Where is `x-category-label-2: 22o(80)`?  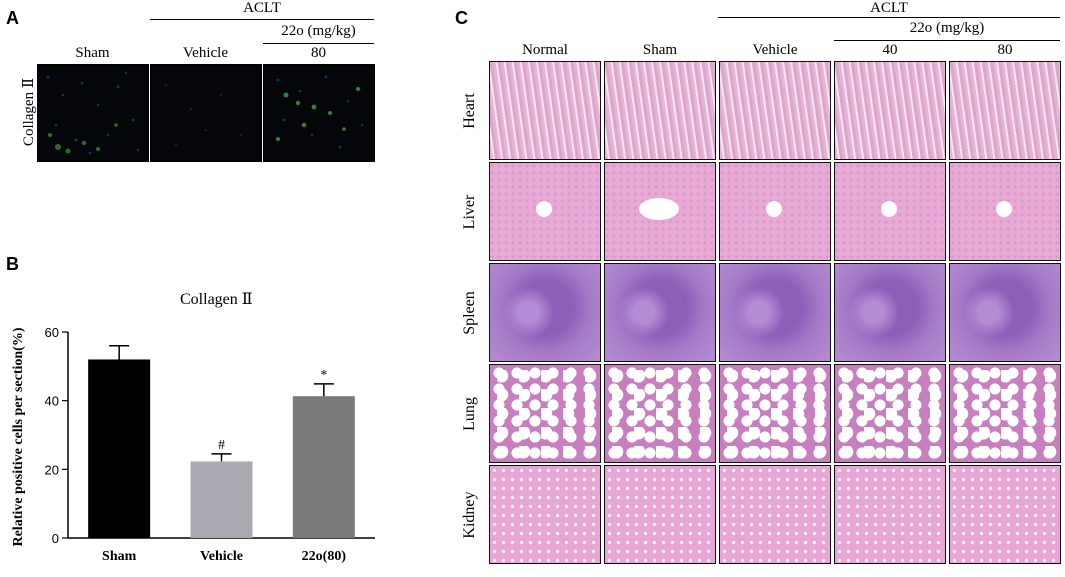 x-category-label-2: 22o(80) is located at coordinates (324, 556).